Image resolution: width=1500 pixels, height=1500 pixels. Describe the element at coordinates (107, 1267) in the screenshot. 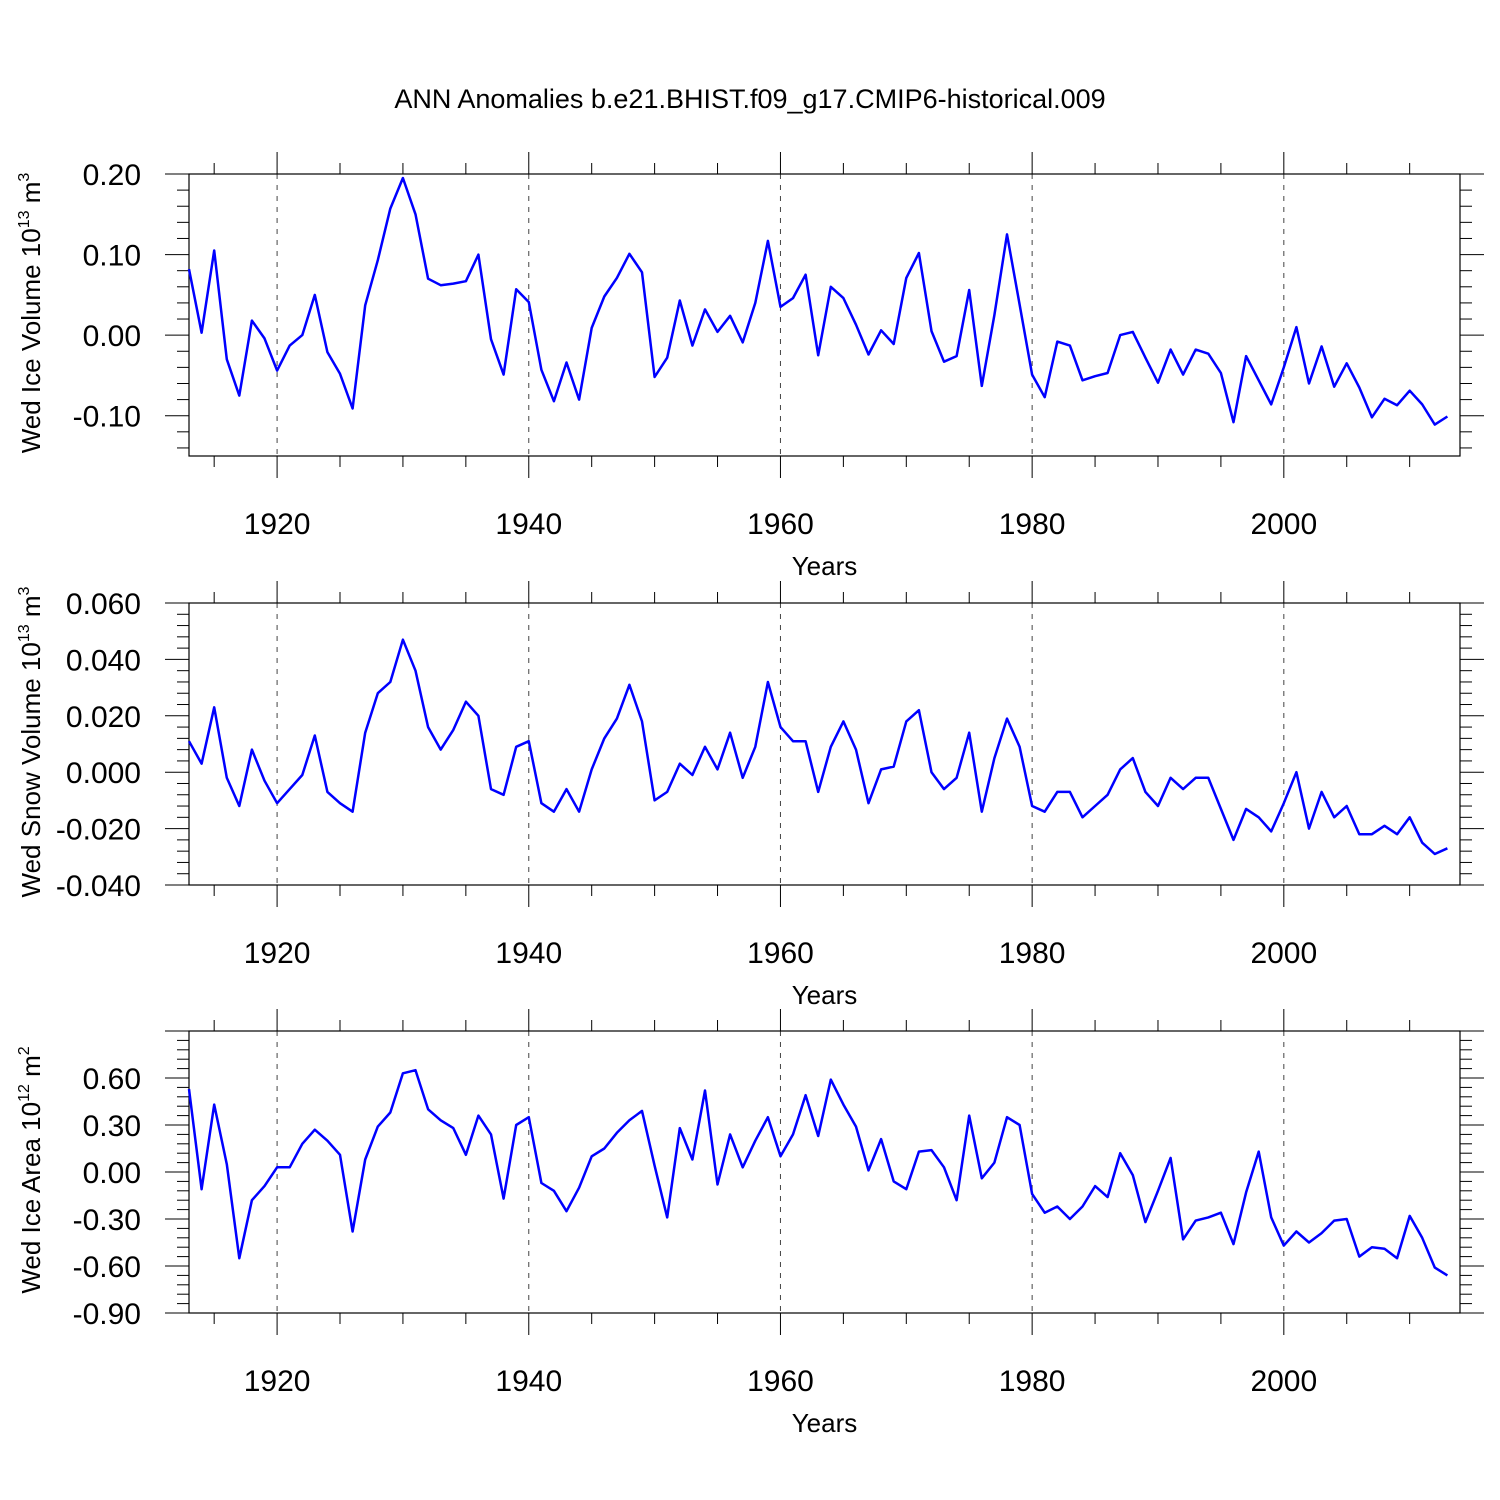

I see `y-tick-label: -0.60` at that location.